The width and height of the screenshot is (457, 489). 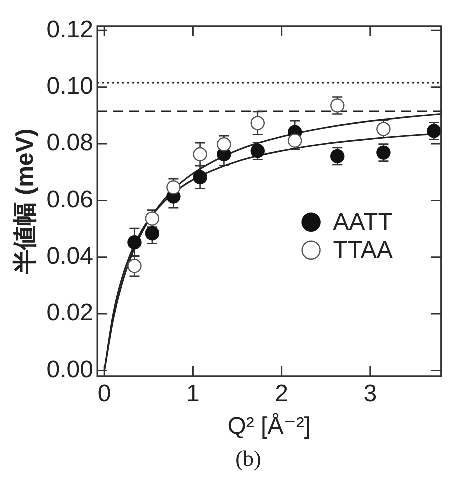 What do you see at coordinates (193, 394) in the screenshot?
I see `x-tick-label: 1` at bounding box center [193, 394].